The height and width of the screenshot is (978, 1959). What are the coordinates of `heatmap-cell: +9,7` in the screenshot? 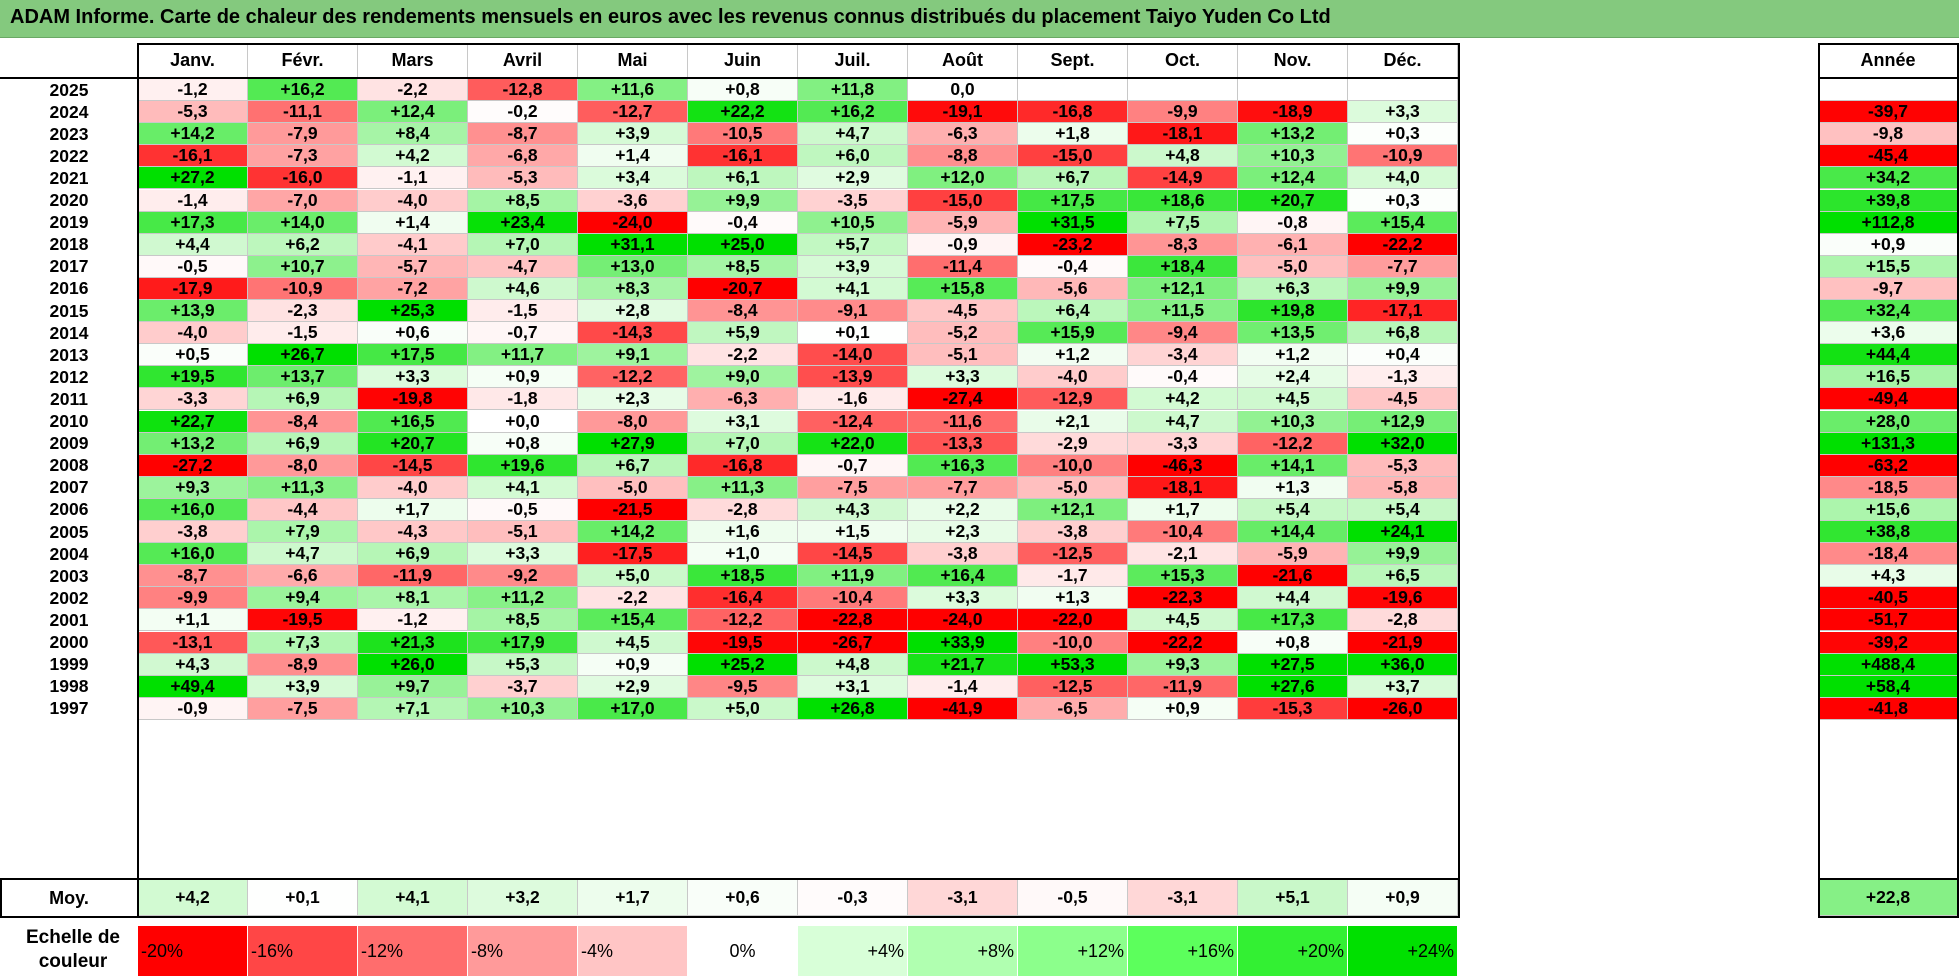 It's located at (413, 686).